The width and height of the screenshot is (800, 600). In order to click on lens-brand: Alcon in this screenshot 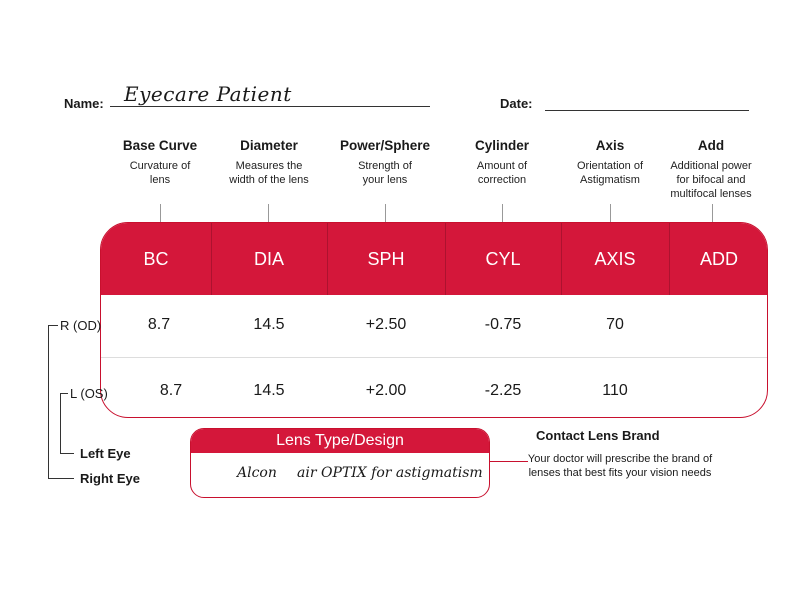, I will do `click(257, 473)`.